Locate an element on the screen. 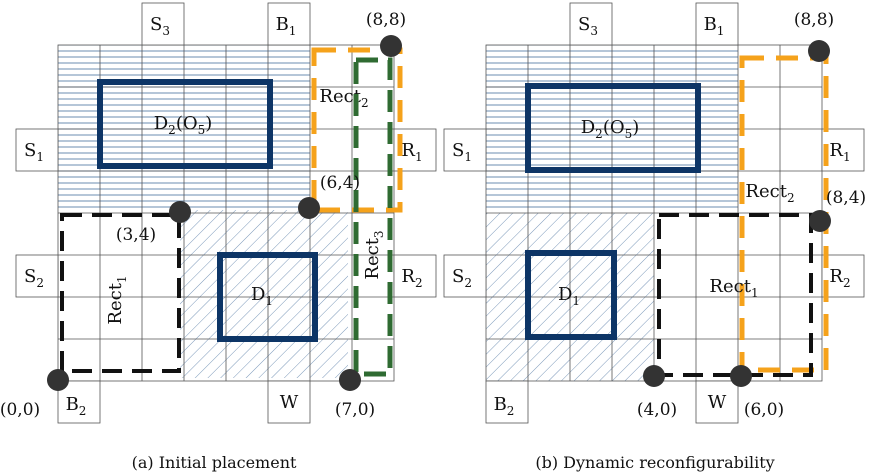 The width and height of the screenshot is (880, 475). point-8-4-marker is located at coordinates (820, 221).